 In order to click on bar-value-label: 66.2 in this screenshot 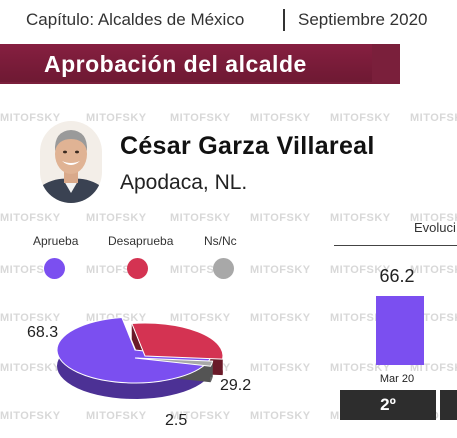, I will do `click(397, 276)`.